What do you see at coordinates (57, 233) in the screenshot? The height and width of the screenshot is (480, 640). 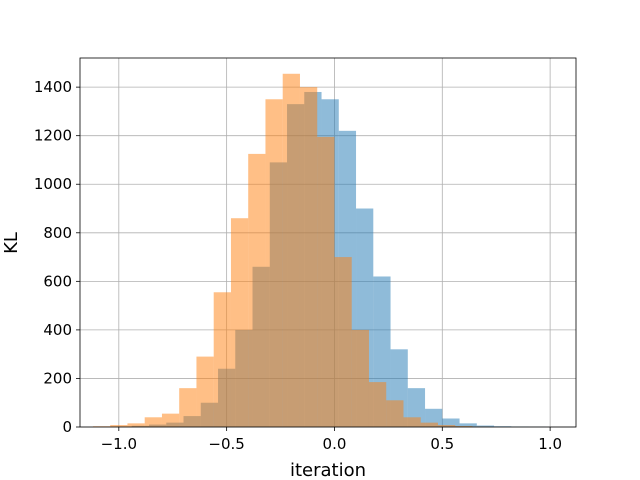 I see `y-tick-label-4: 800` at bounding box center [57, 233].